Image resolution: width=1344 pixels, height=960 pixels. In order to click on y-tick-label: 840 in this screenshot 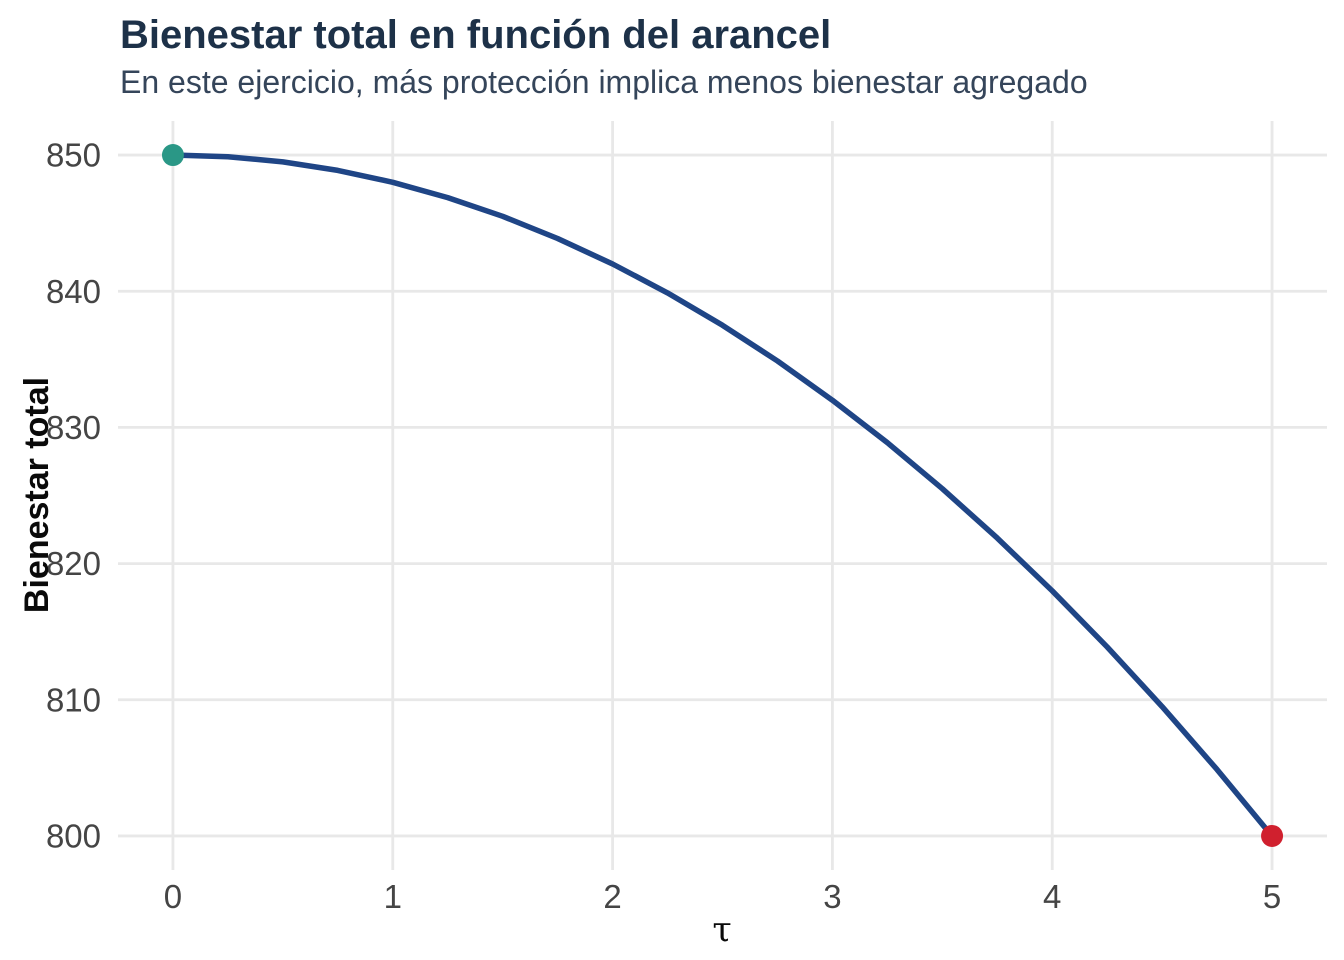, I will do `click(73, 291)`.